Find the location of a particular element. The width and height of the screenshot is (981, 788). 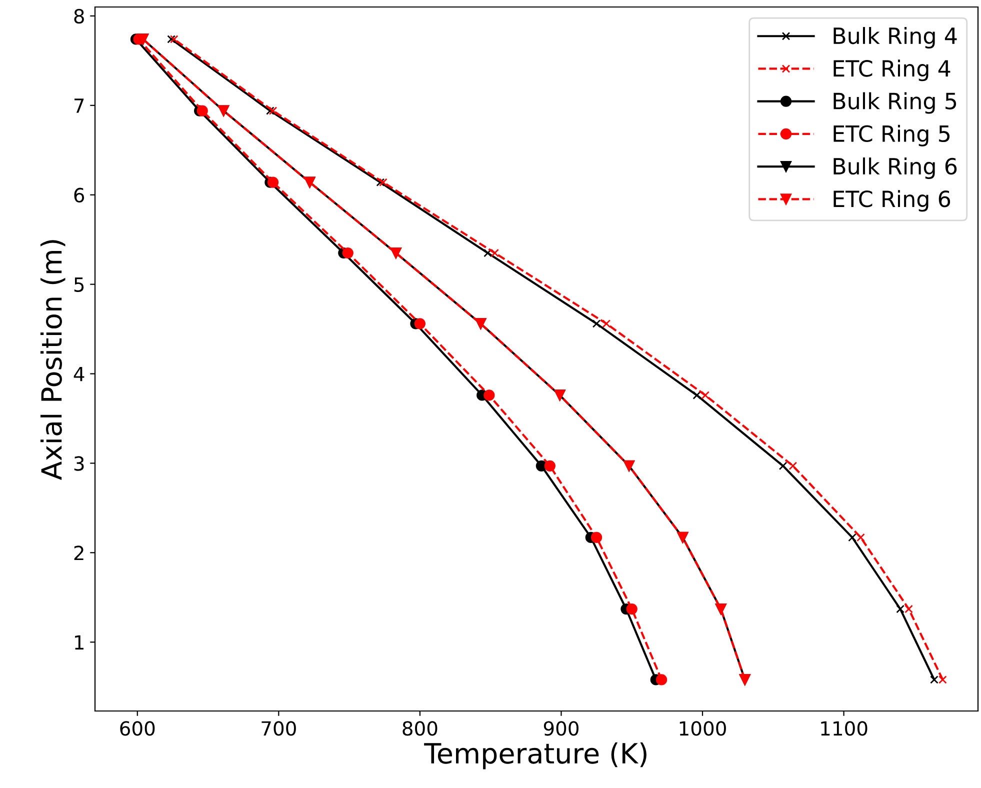

y-axis-title: Axial Position (m) is located at coordinates (53, 360).